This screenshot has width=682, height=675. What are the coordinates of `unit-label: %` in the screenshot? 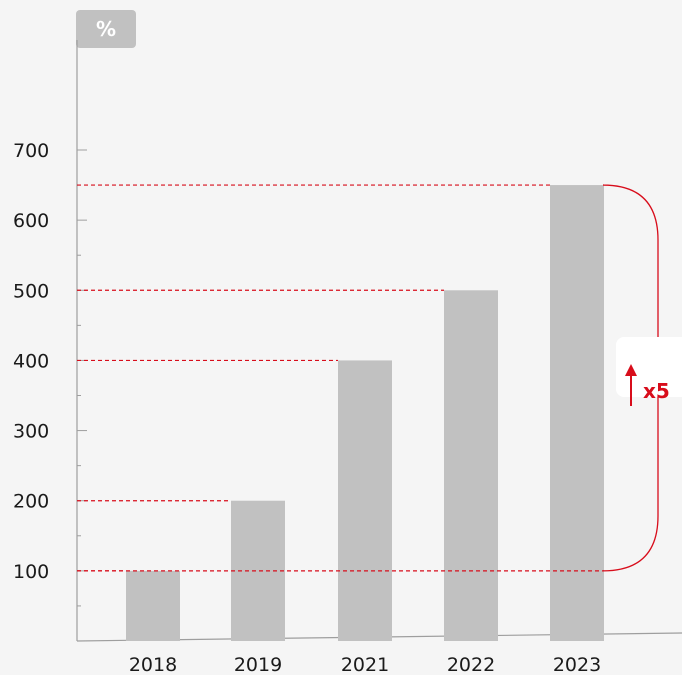 It's located at (106, 29).